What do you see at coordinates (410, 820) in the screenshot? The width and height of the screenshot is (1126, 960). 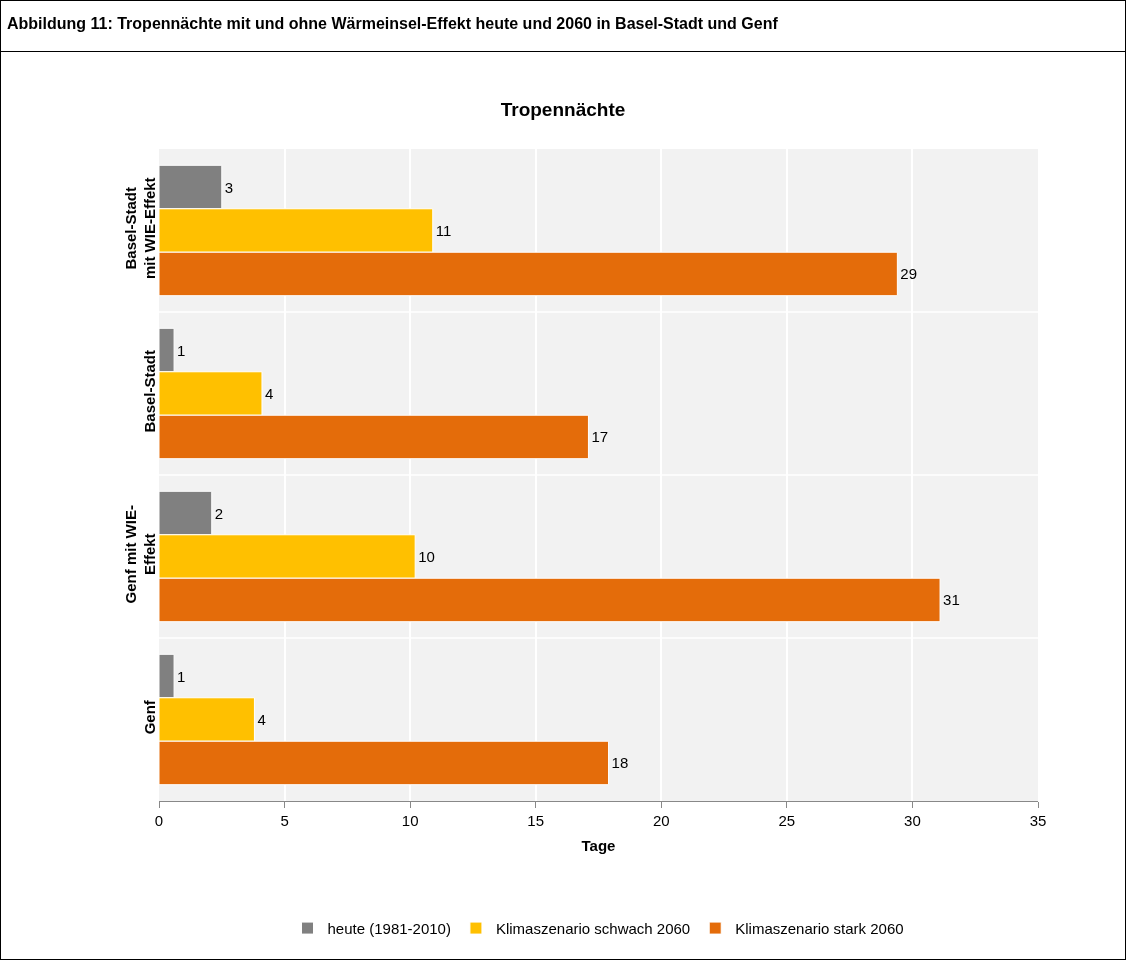 I see `x-tick-label: 10` at bounding box center [410, 820].